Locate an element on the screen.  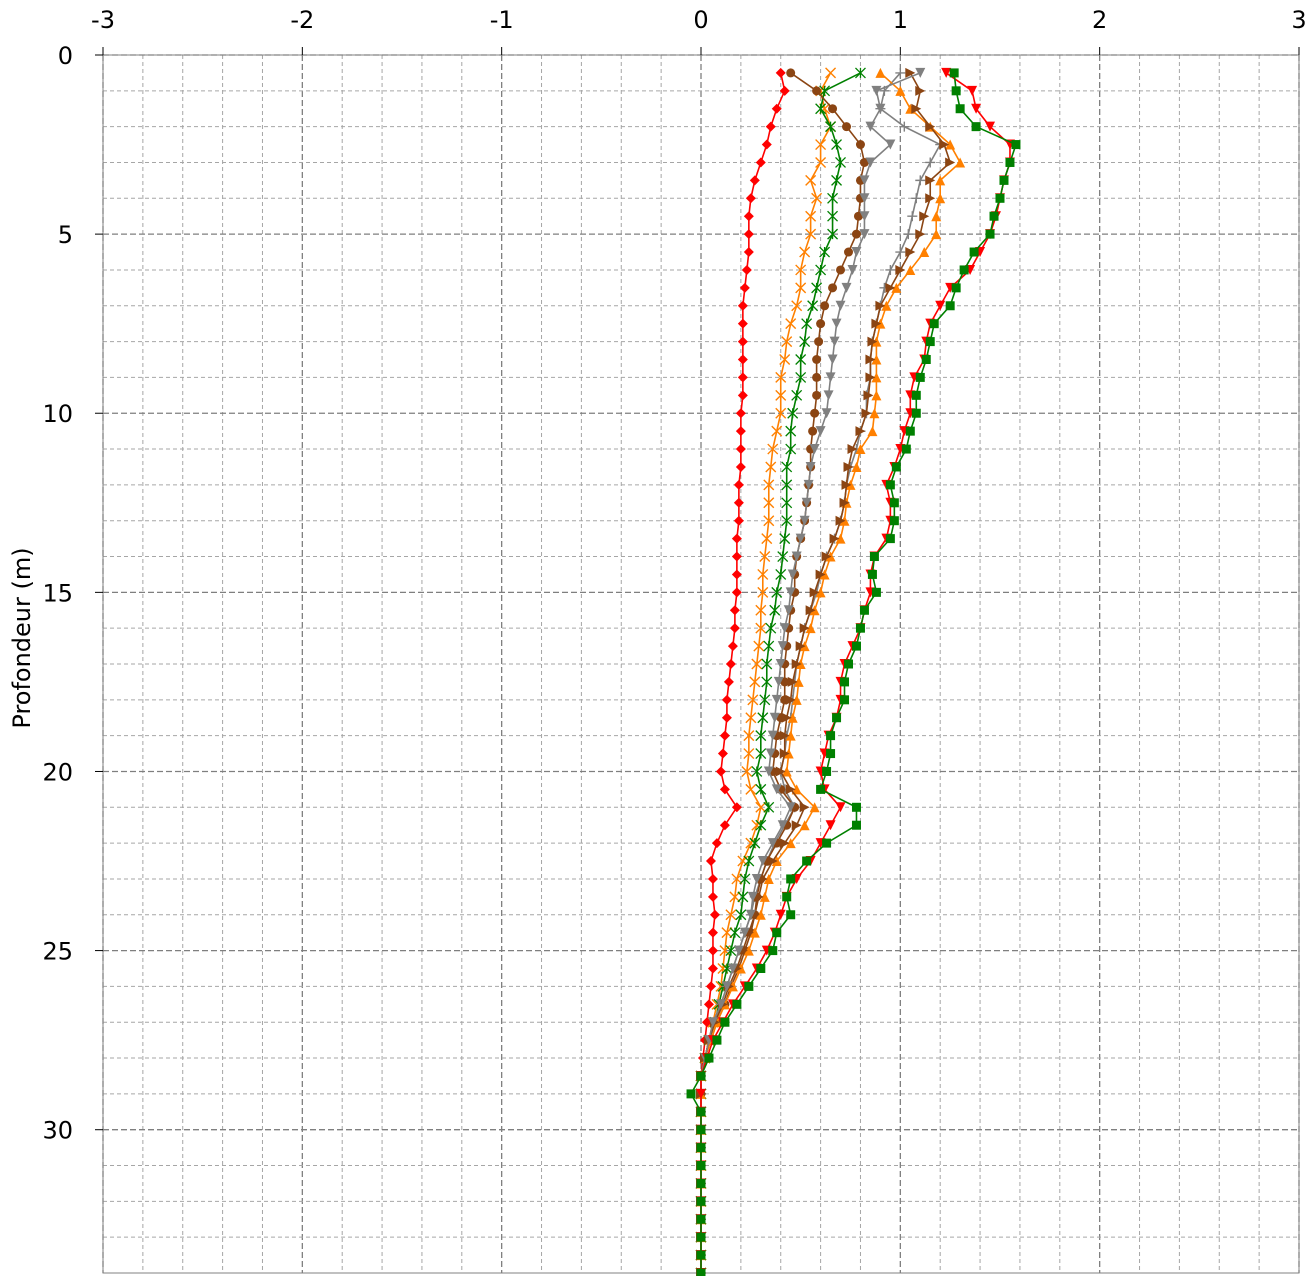
y-tick-label: 20 is located at coordinates (57, 772).